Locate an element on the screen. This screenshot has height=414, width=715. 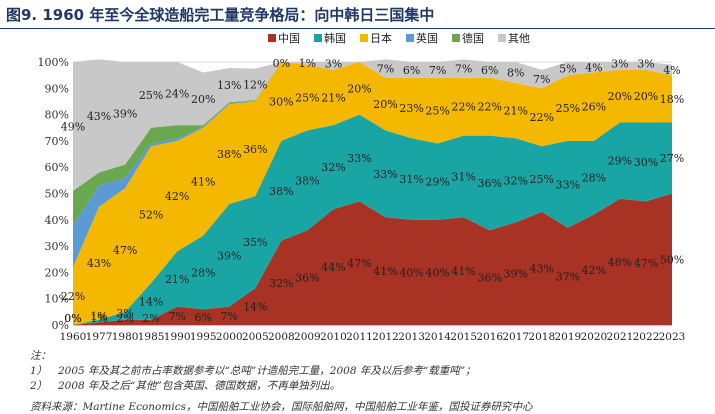
x-tick-label: 2012 is located at coordinates (385, 337).